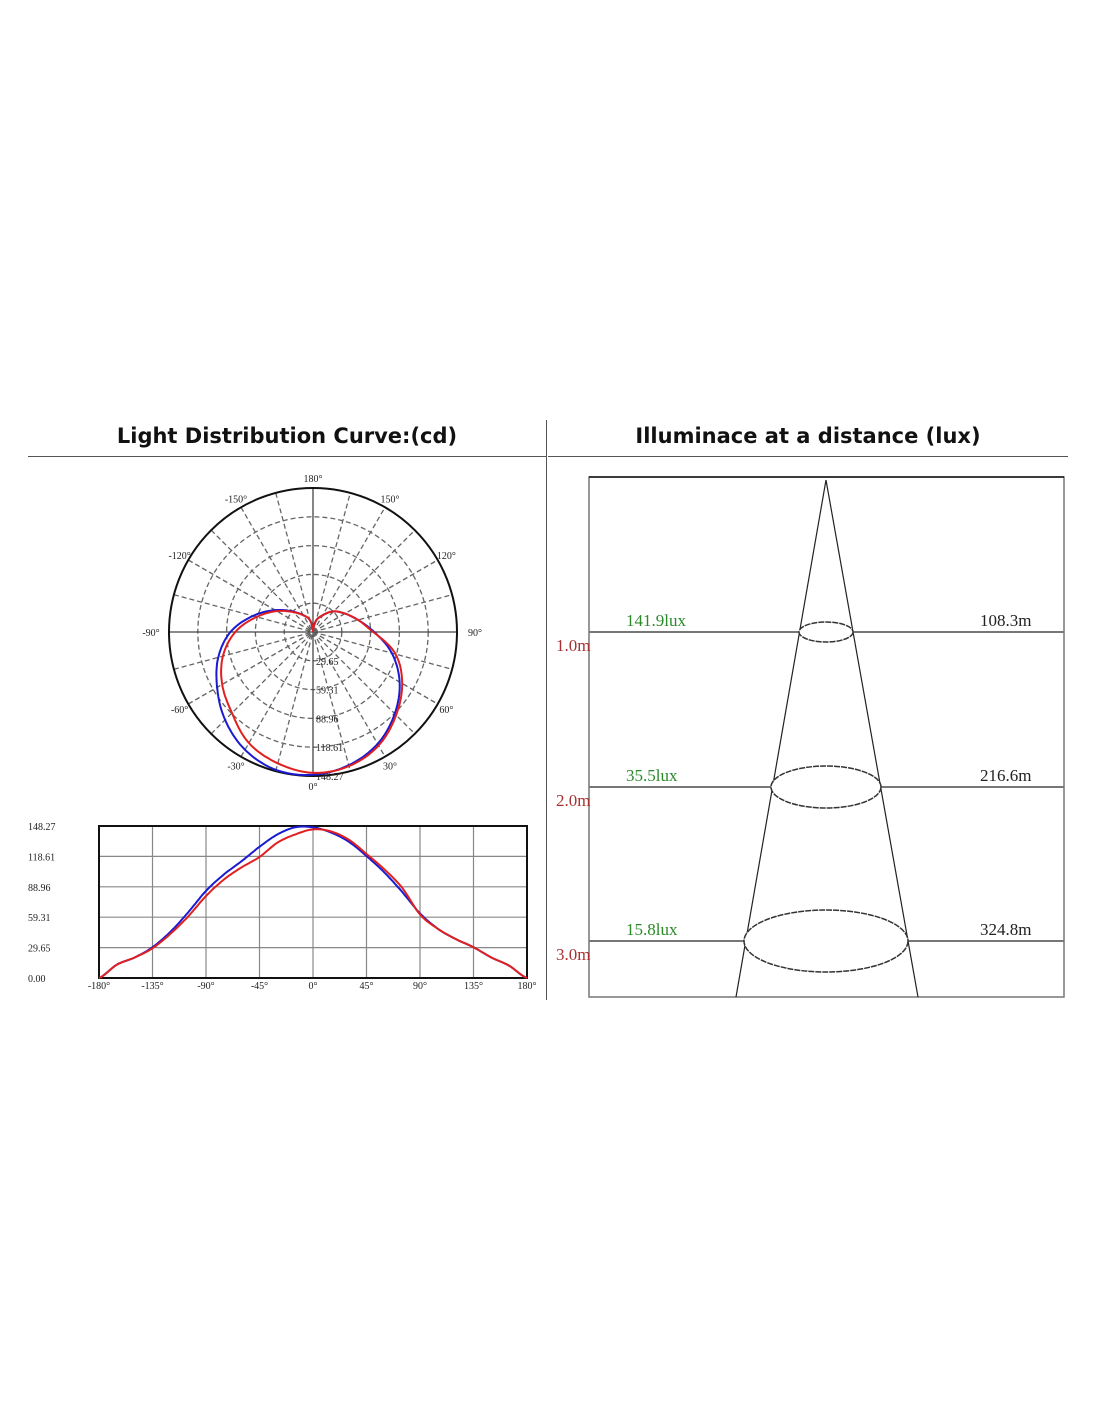  What do you see at coordinates (313, 787) in the screenshot?
I see `polar-angle-label: 0°` at bounding box center [313, 787].